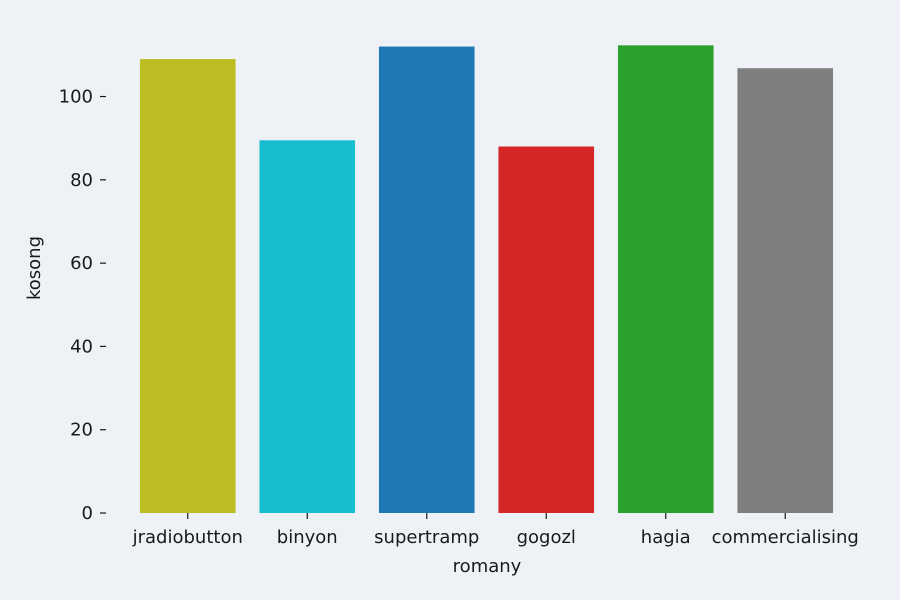  Describe the element at coordinates (546, 329) in the screenshot. I see `bar-gogozl` at that location.